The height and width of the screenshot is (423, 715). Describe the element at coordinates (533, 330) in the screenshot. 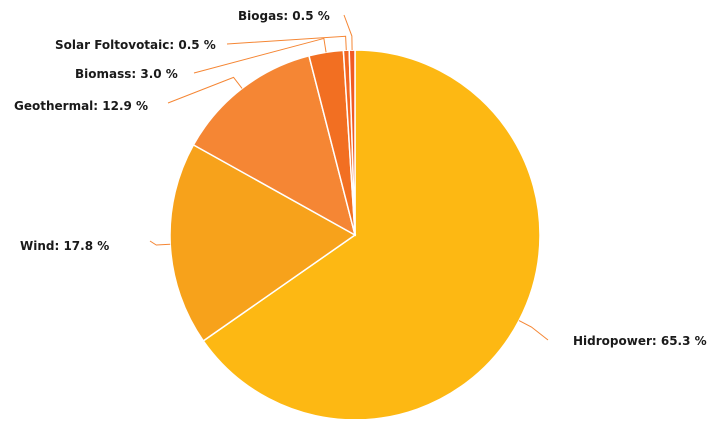

I see `connector-line-hidropower` at that location.